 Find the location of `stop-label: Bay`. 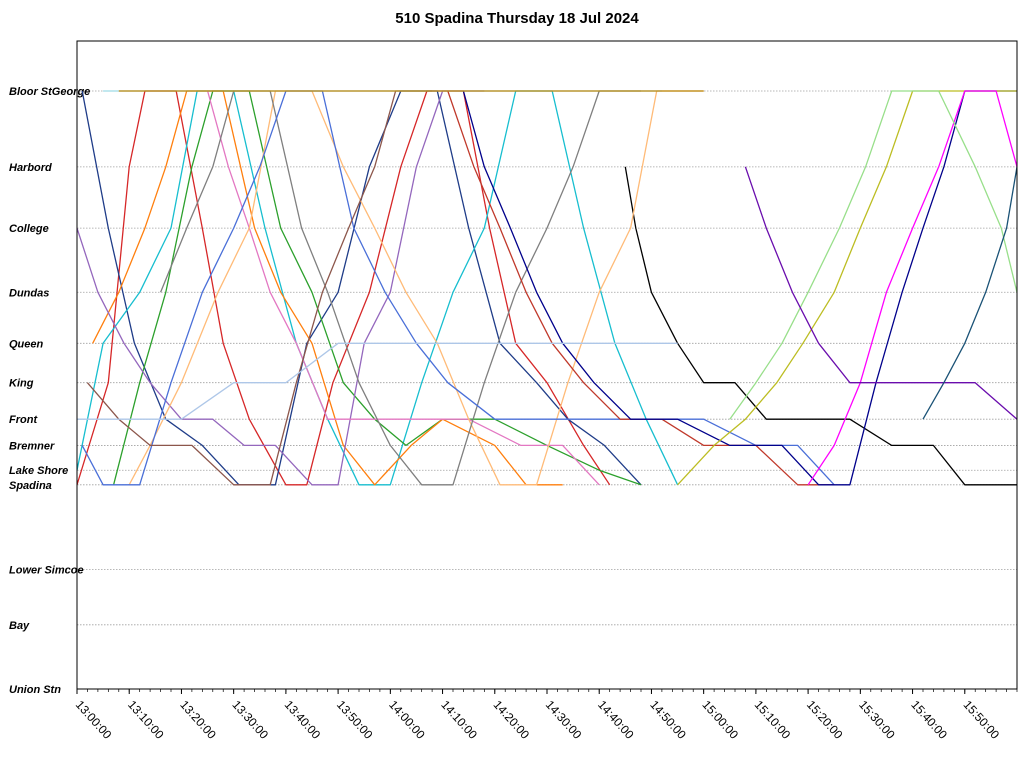

stop-label: Bay is located at coordinates (19, 626).